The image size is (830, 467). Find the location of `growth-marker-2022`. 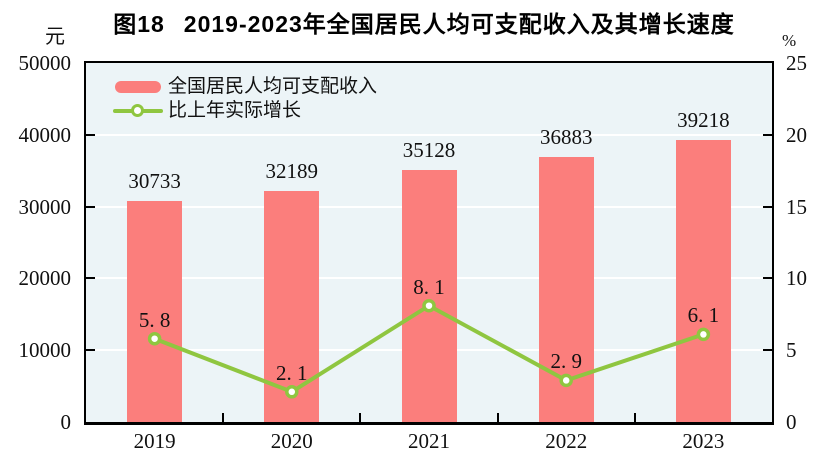

growth-marker-2022 is located at coordinates (566, 380).